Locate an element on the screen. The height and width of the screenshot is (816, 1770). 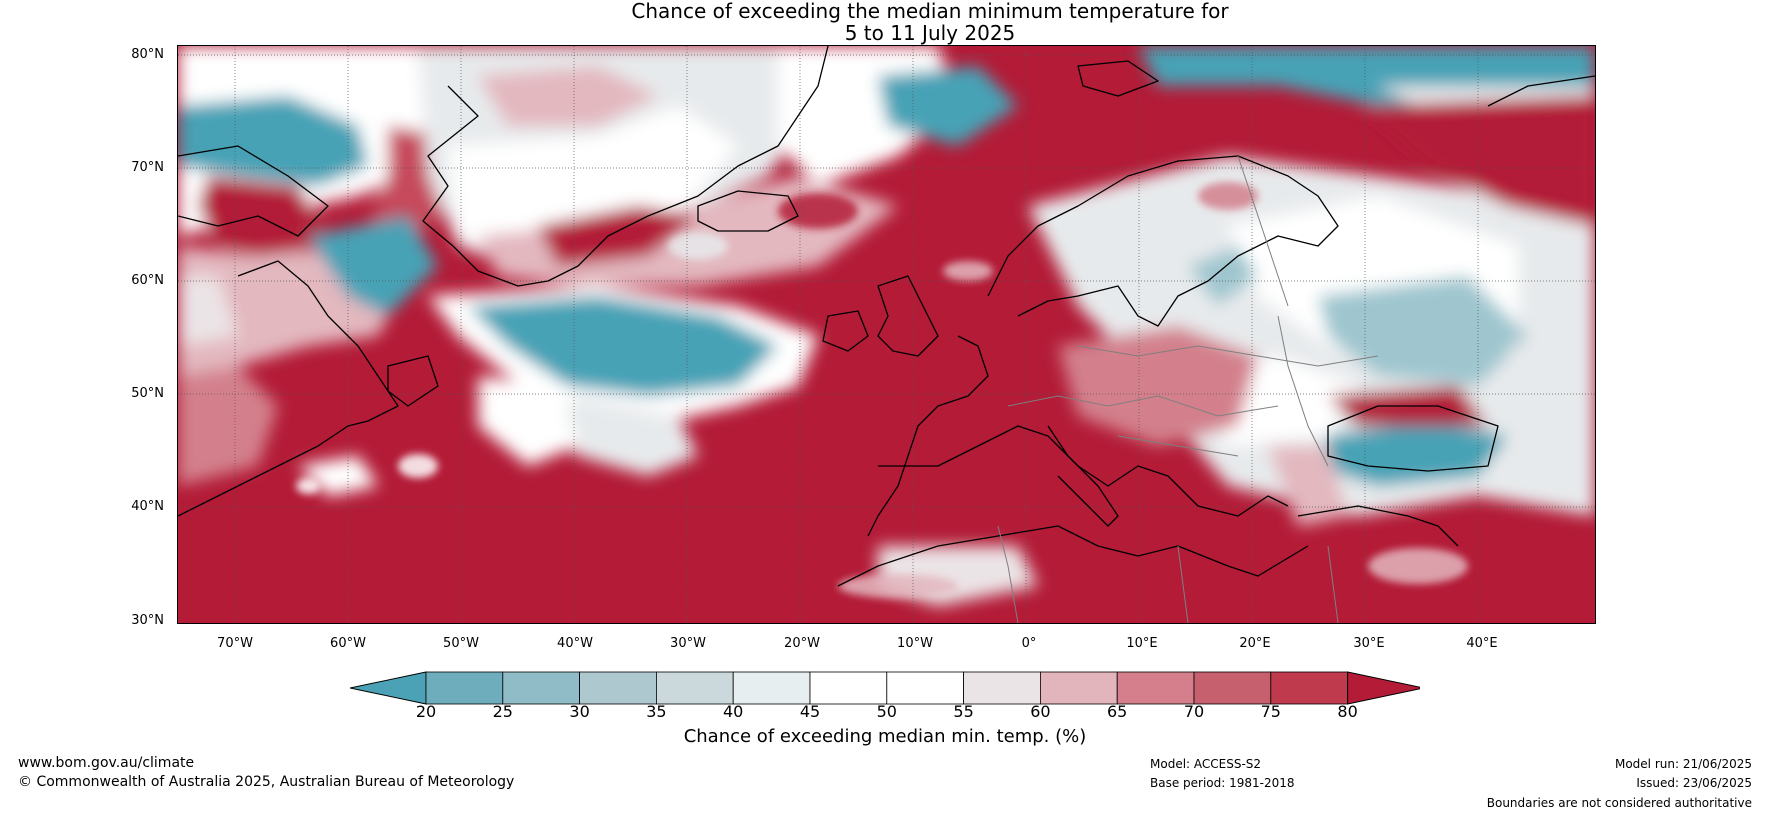
lon-label-10e: 10°E is located at coordinates (1142, 643).